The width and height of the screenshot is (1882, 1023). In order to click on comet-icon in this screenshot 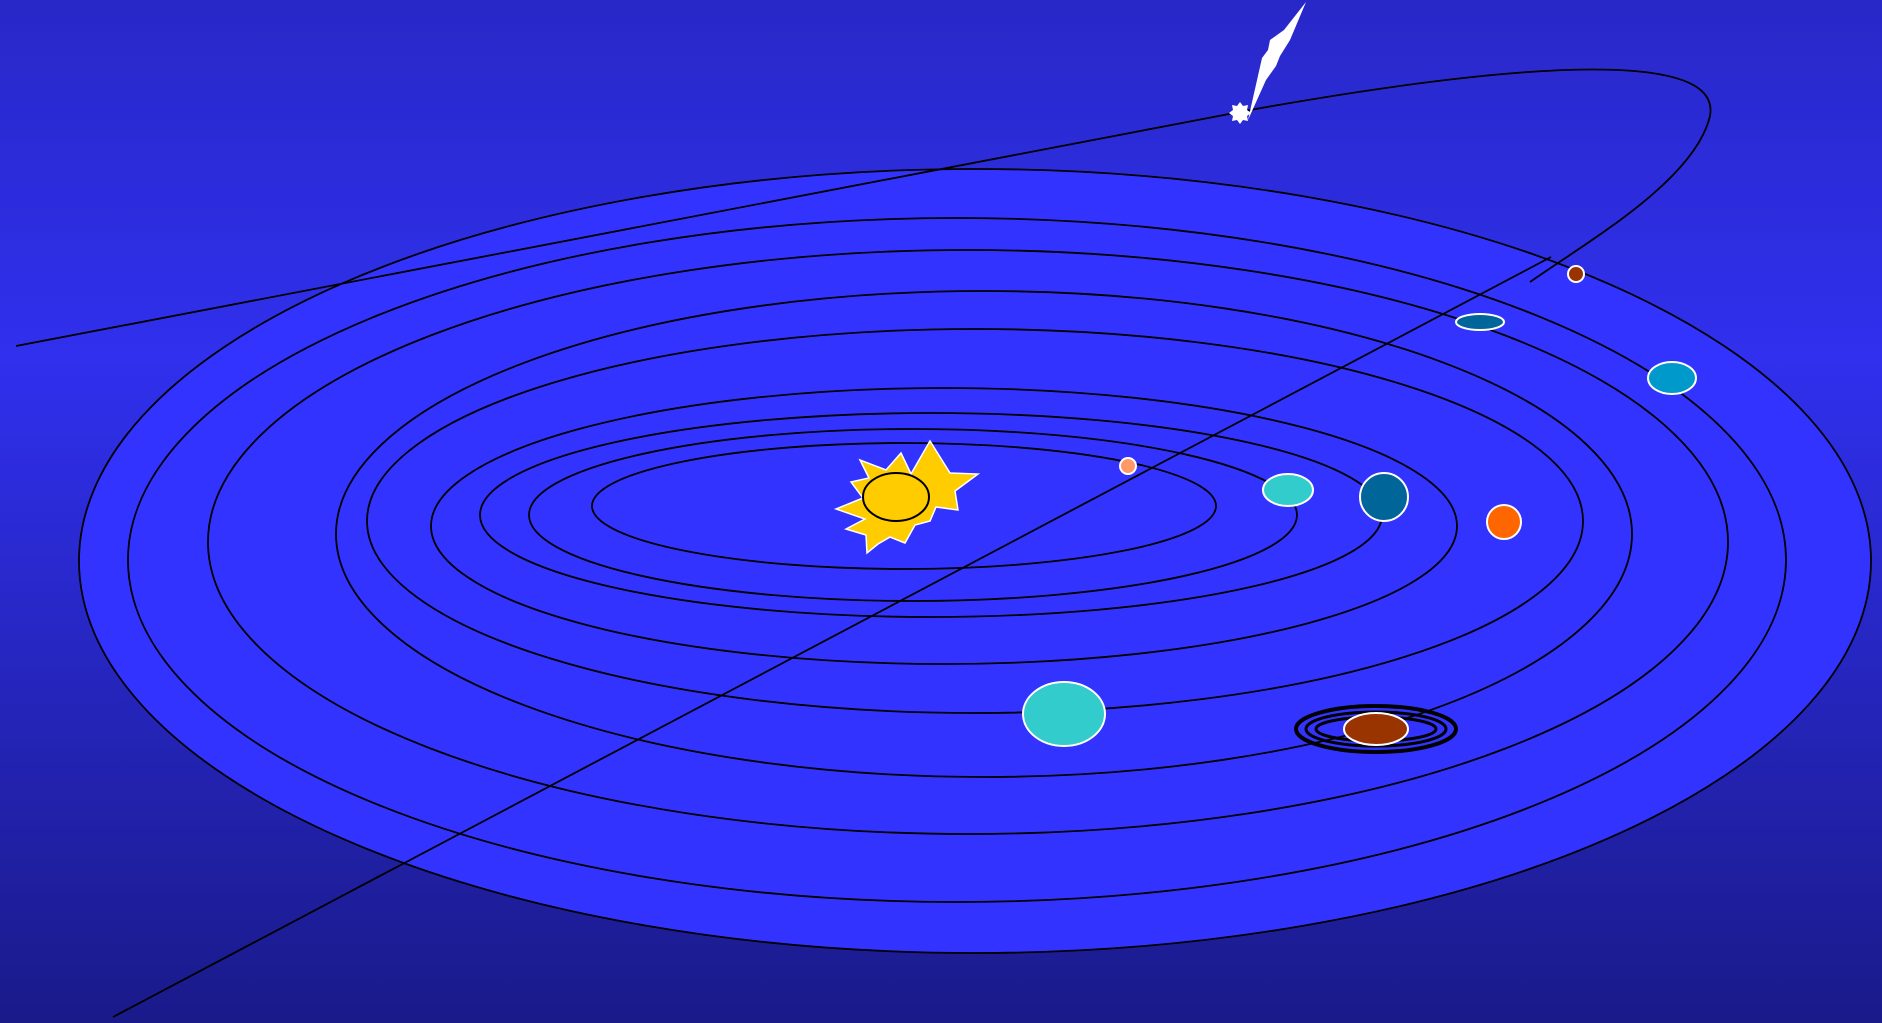, I will do `click(1267, 63)`.